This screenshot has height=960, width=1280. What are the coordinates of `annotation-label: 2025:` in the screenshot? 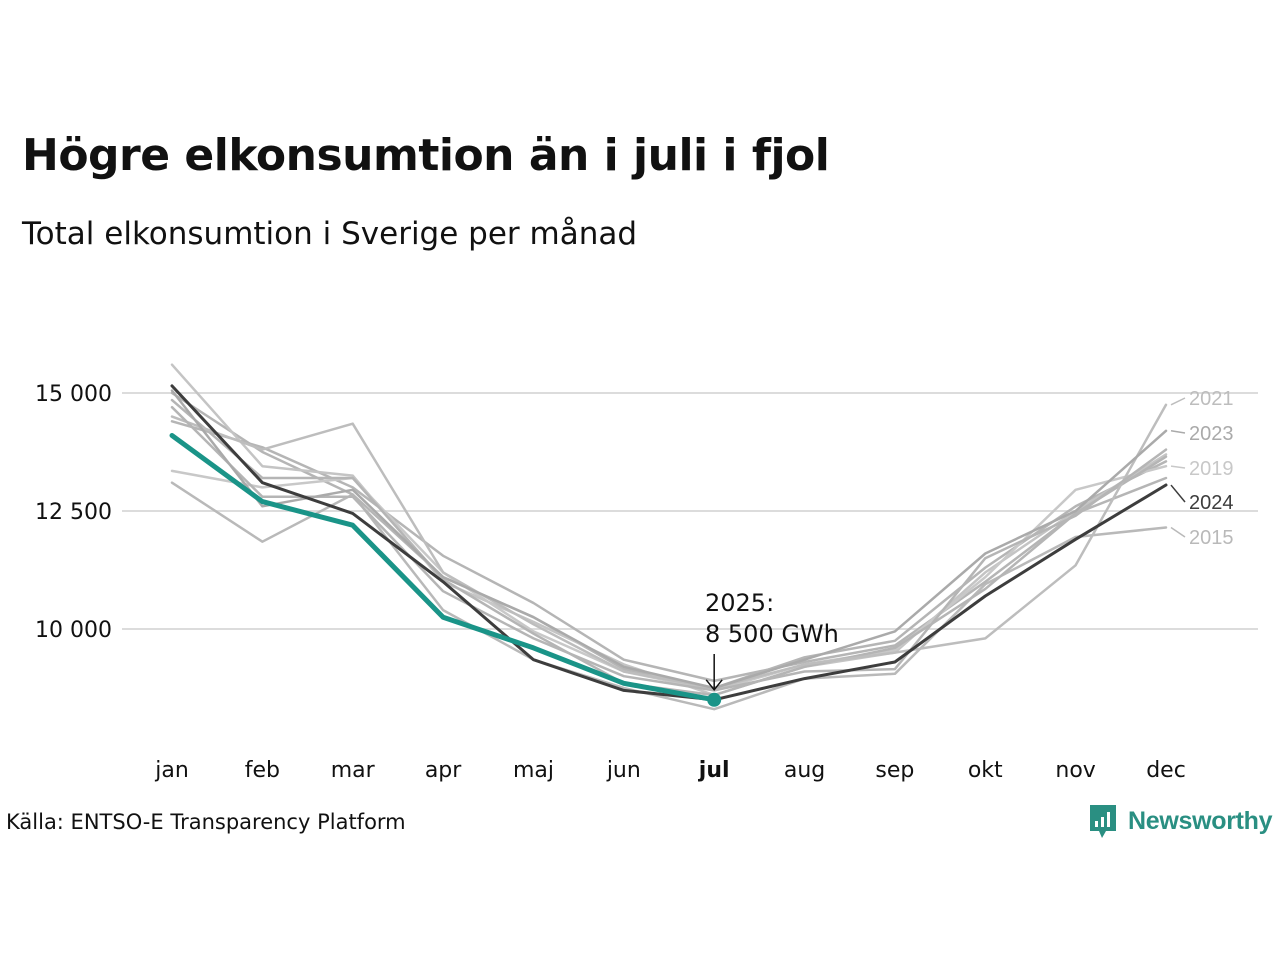 It's located at (739, 603).